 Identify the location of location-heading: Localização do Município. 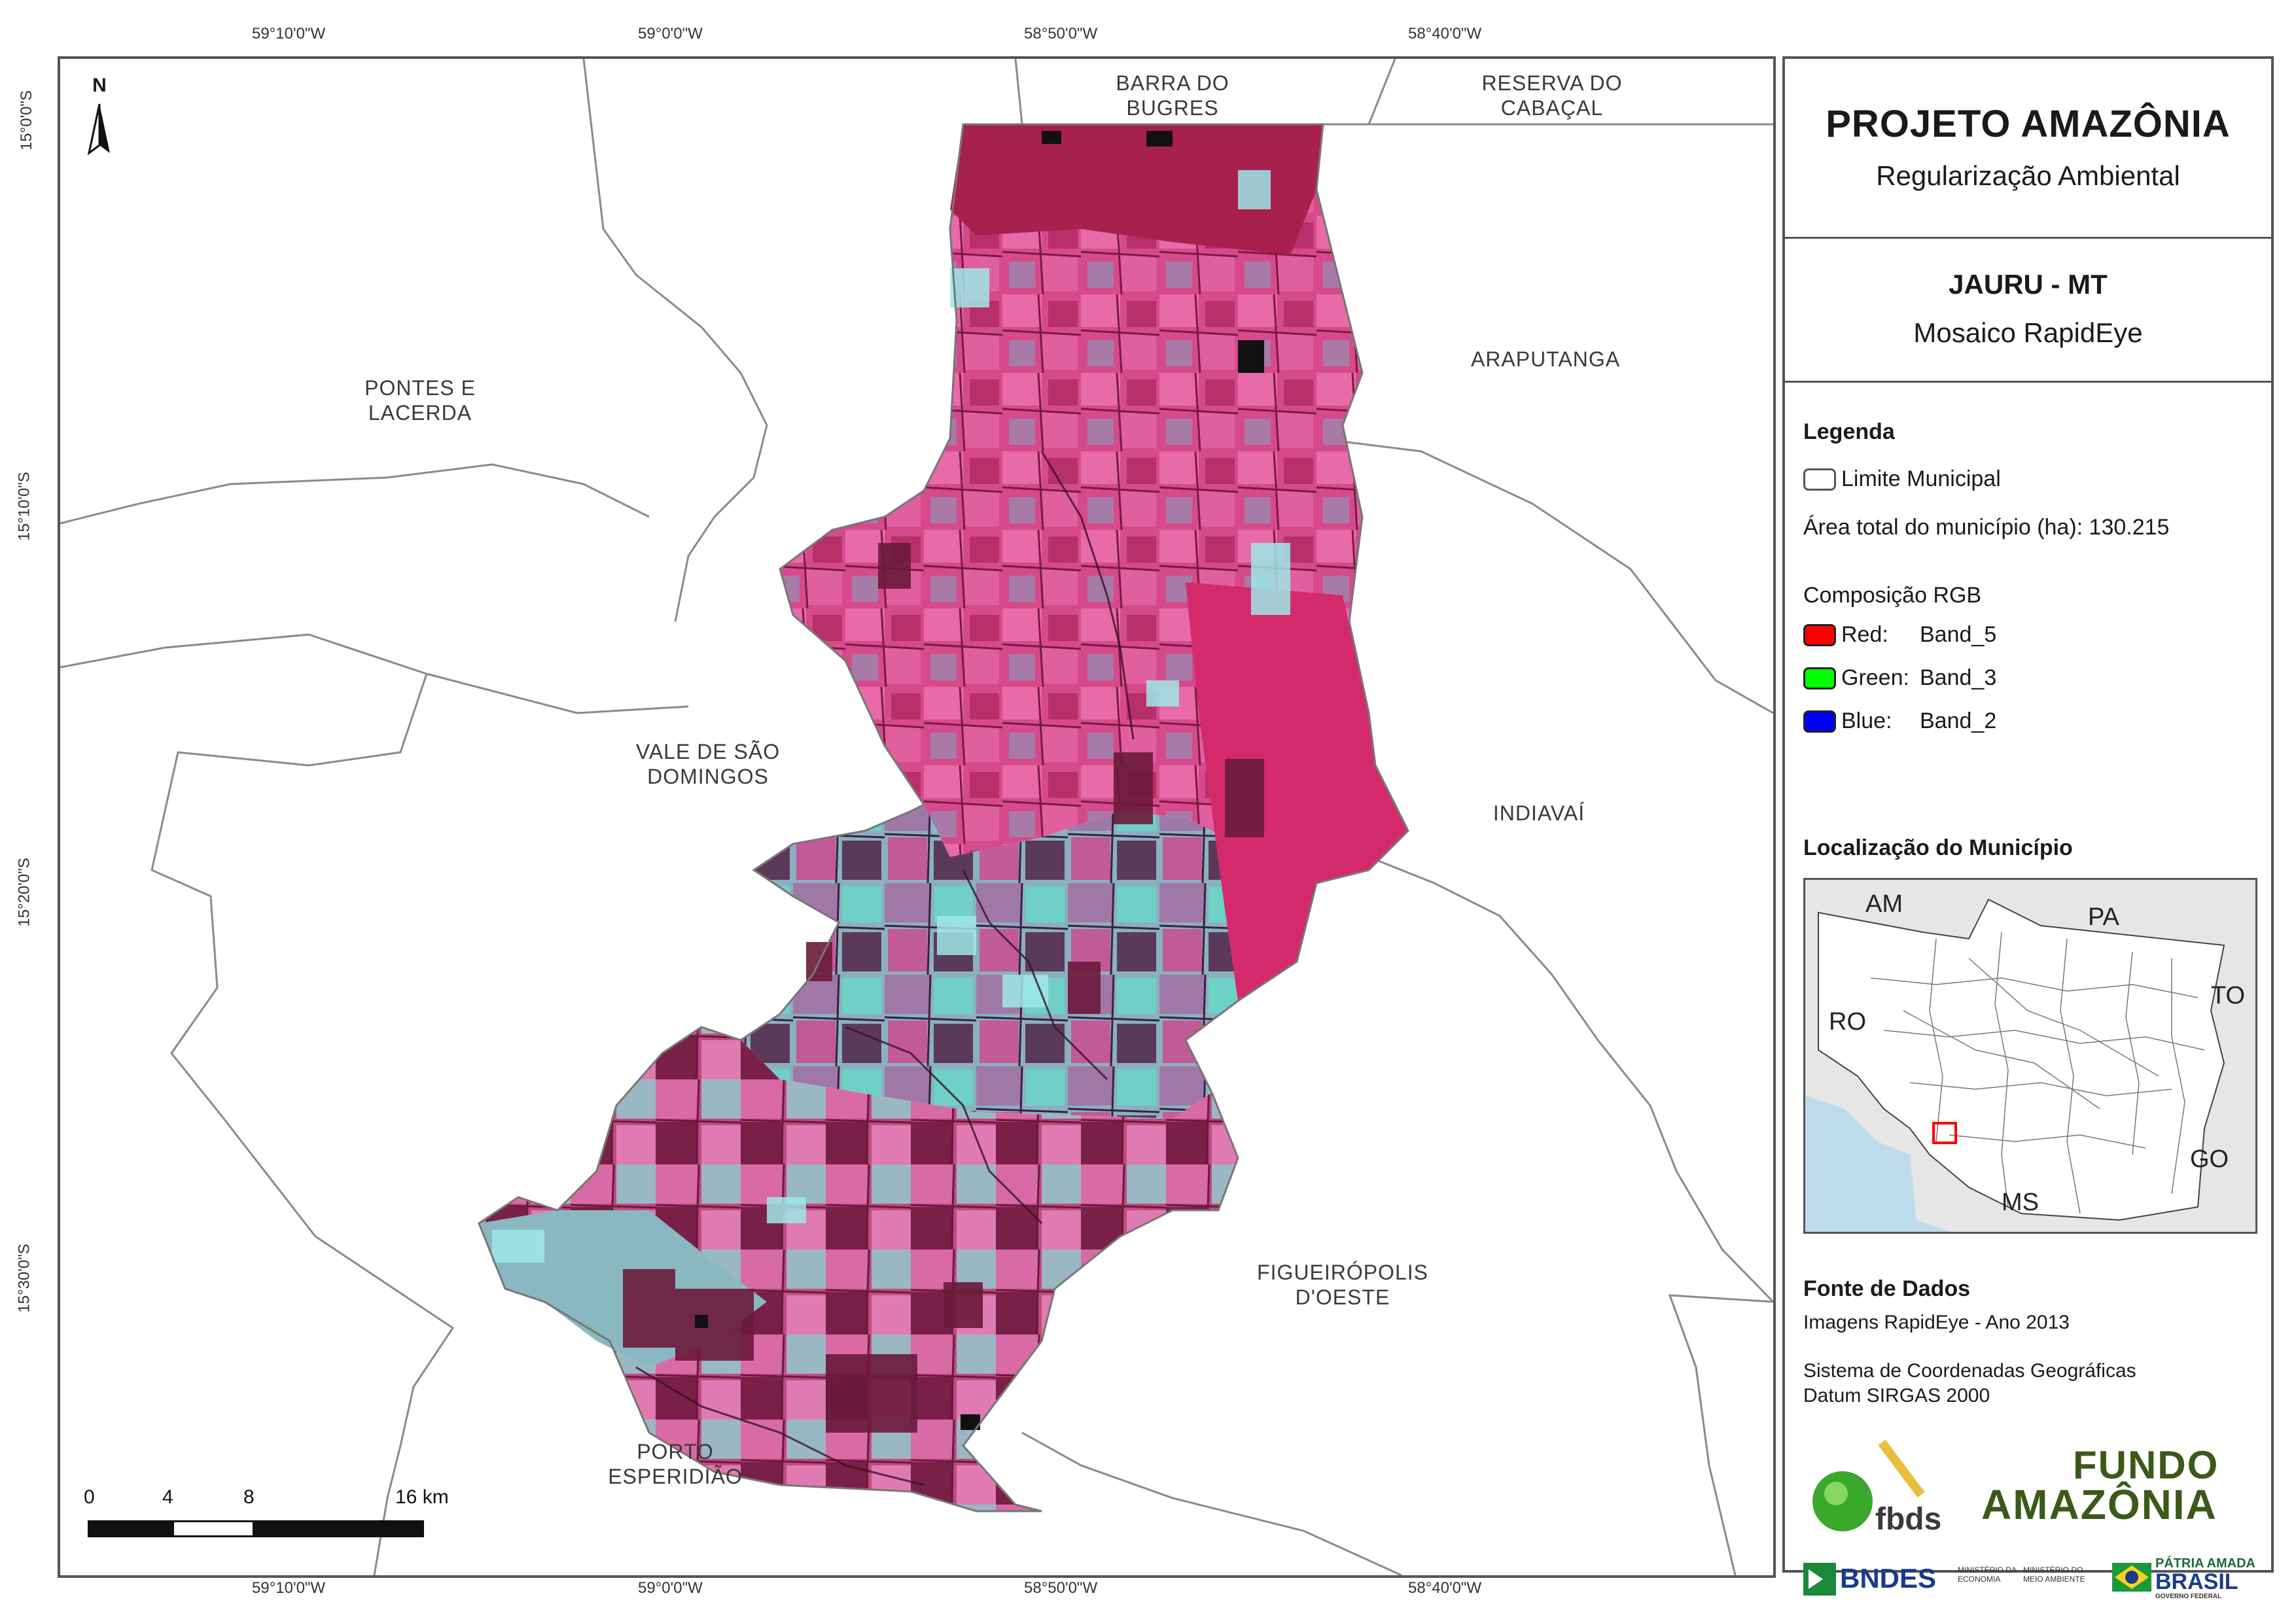
(1938, 847).